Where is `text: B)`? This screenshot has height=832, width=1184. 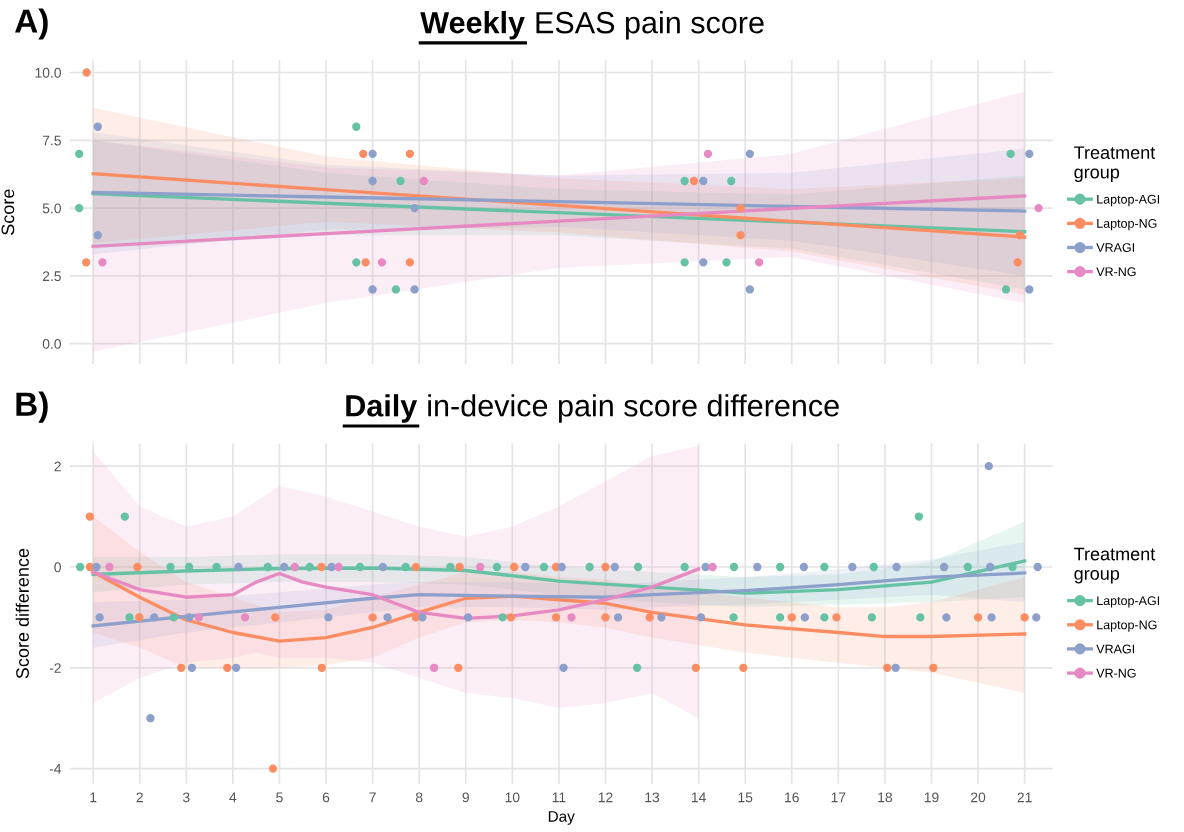 text: B) is located at coordinates (32, 407).